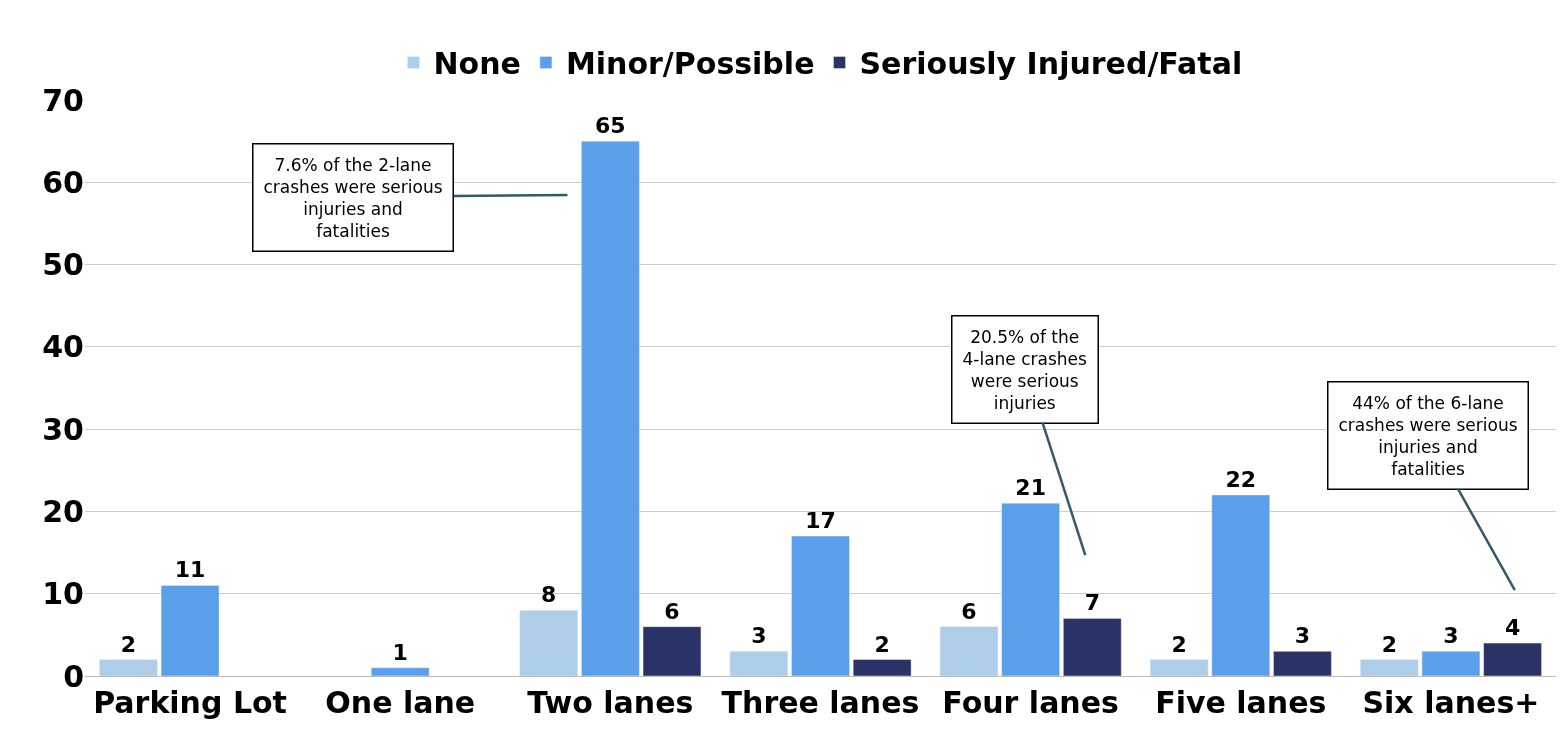 This screenshot has width=1566, height=731. I want to click on legend-label: Seriously Injured/Fatal, so click(1051, 64).